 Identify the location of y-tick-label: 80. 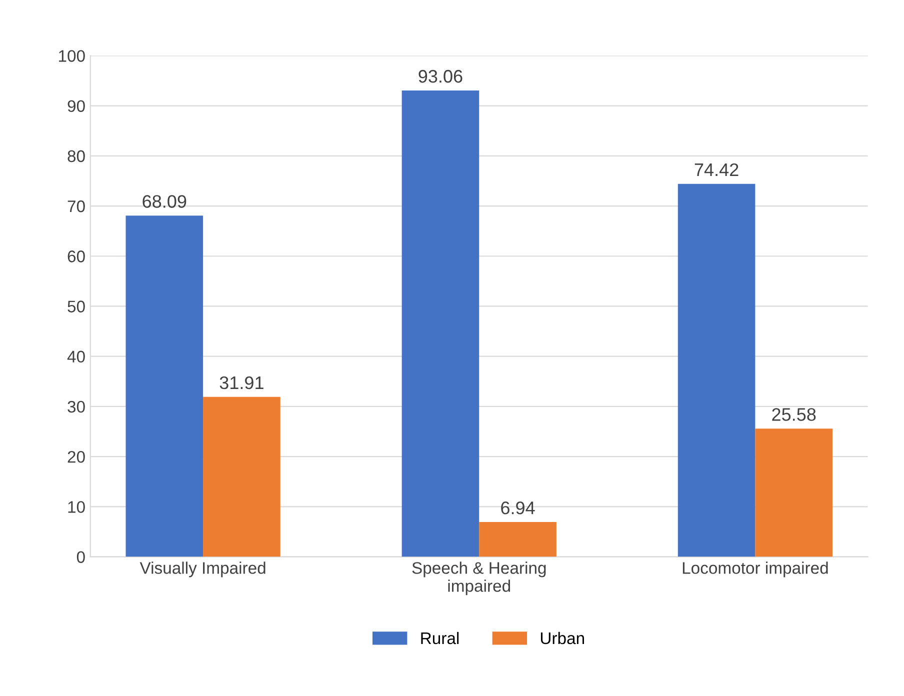
(76, 156).